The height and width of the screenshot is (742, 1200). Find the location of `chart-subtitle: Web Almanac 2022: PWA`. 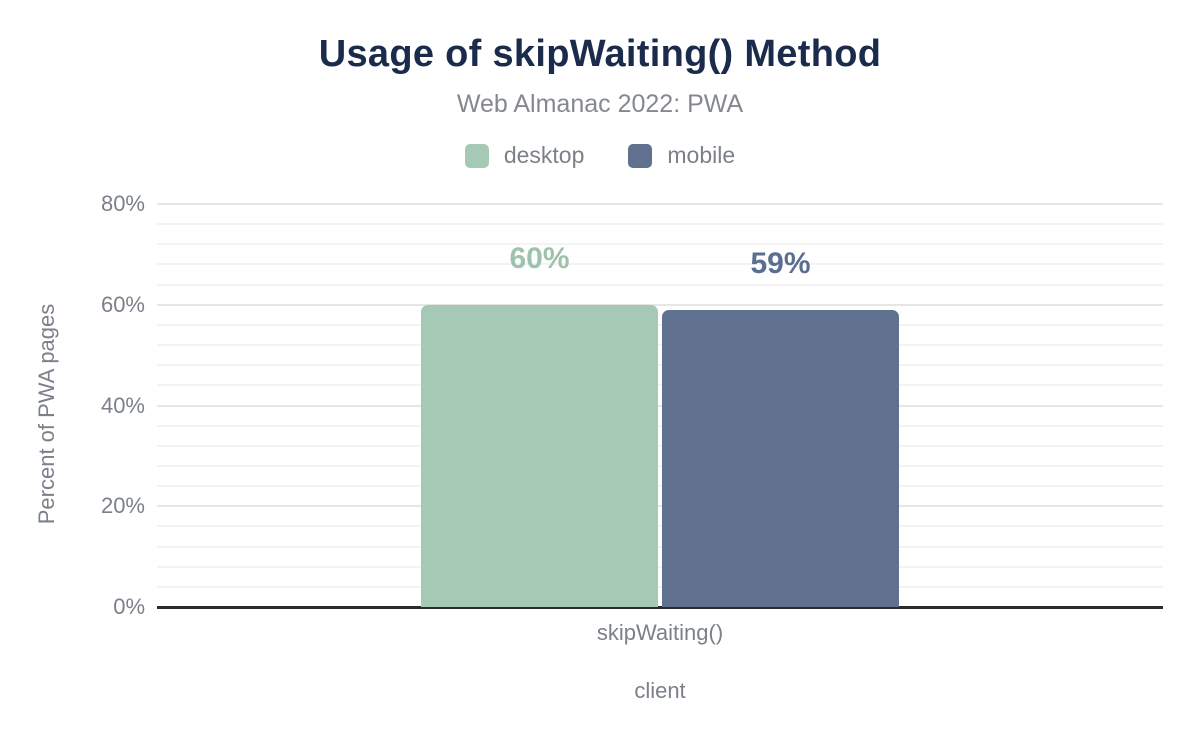

chart-subtitle: Web Almanac 2022: PWA is located at coordinates (600, 104).